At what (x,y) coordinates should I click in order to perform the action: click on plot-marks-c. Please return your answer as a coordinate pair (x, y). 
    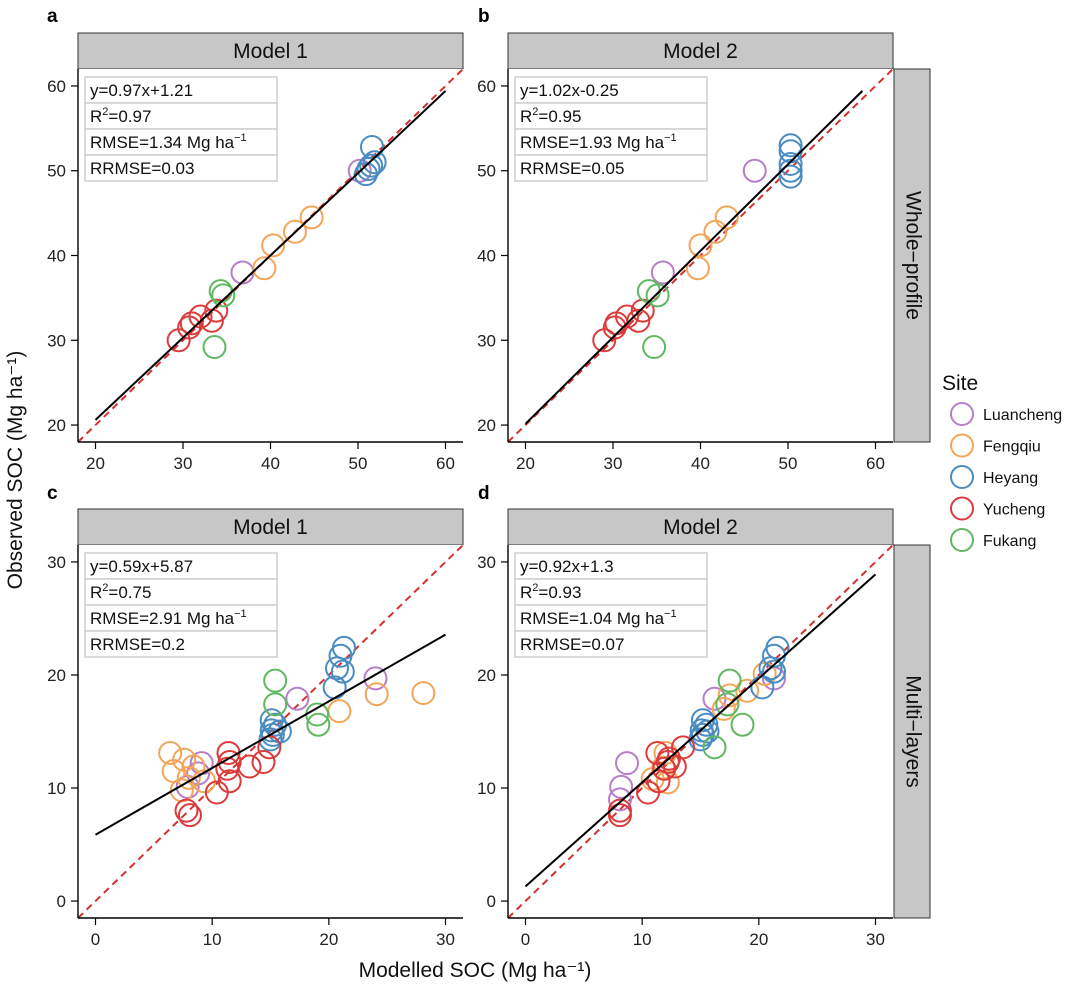
    Looking at the image, I should click on (270, 731).